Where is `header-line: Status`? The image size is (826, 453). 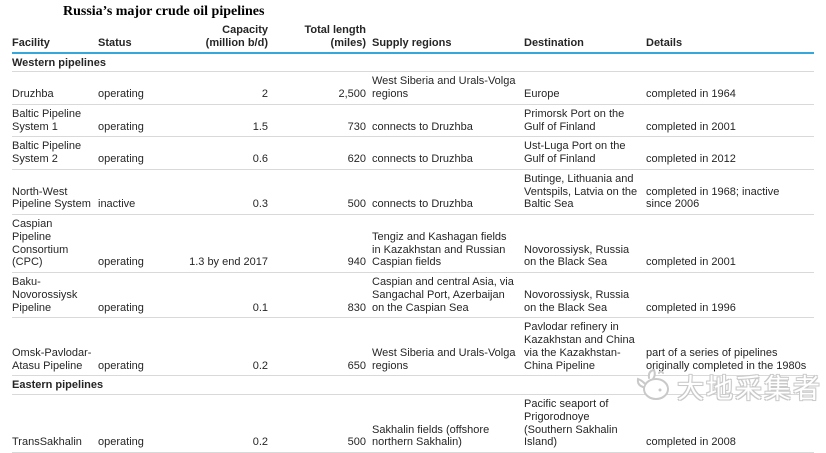
header-line: Status is located at coordinates (115, 42).